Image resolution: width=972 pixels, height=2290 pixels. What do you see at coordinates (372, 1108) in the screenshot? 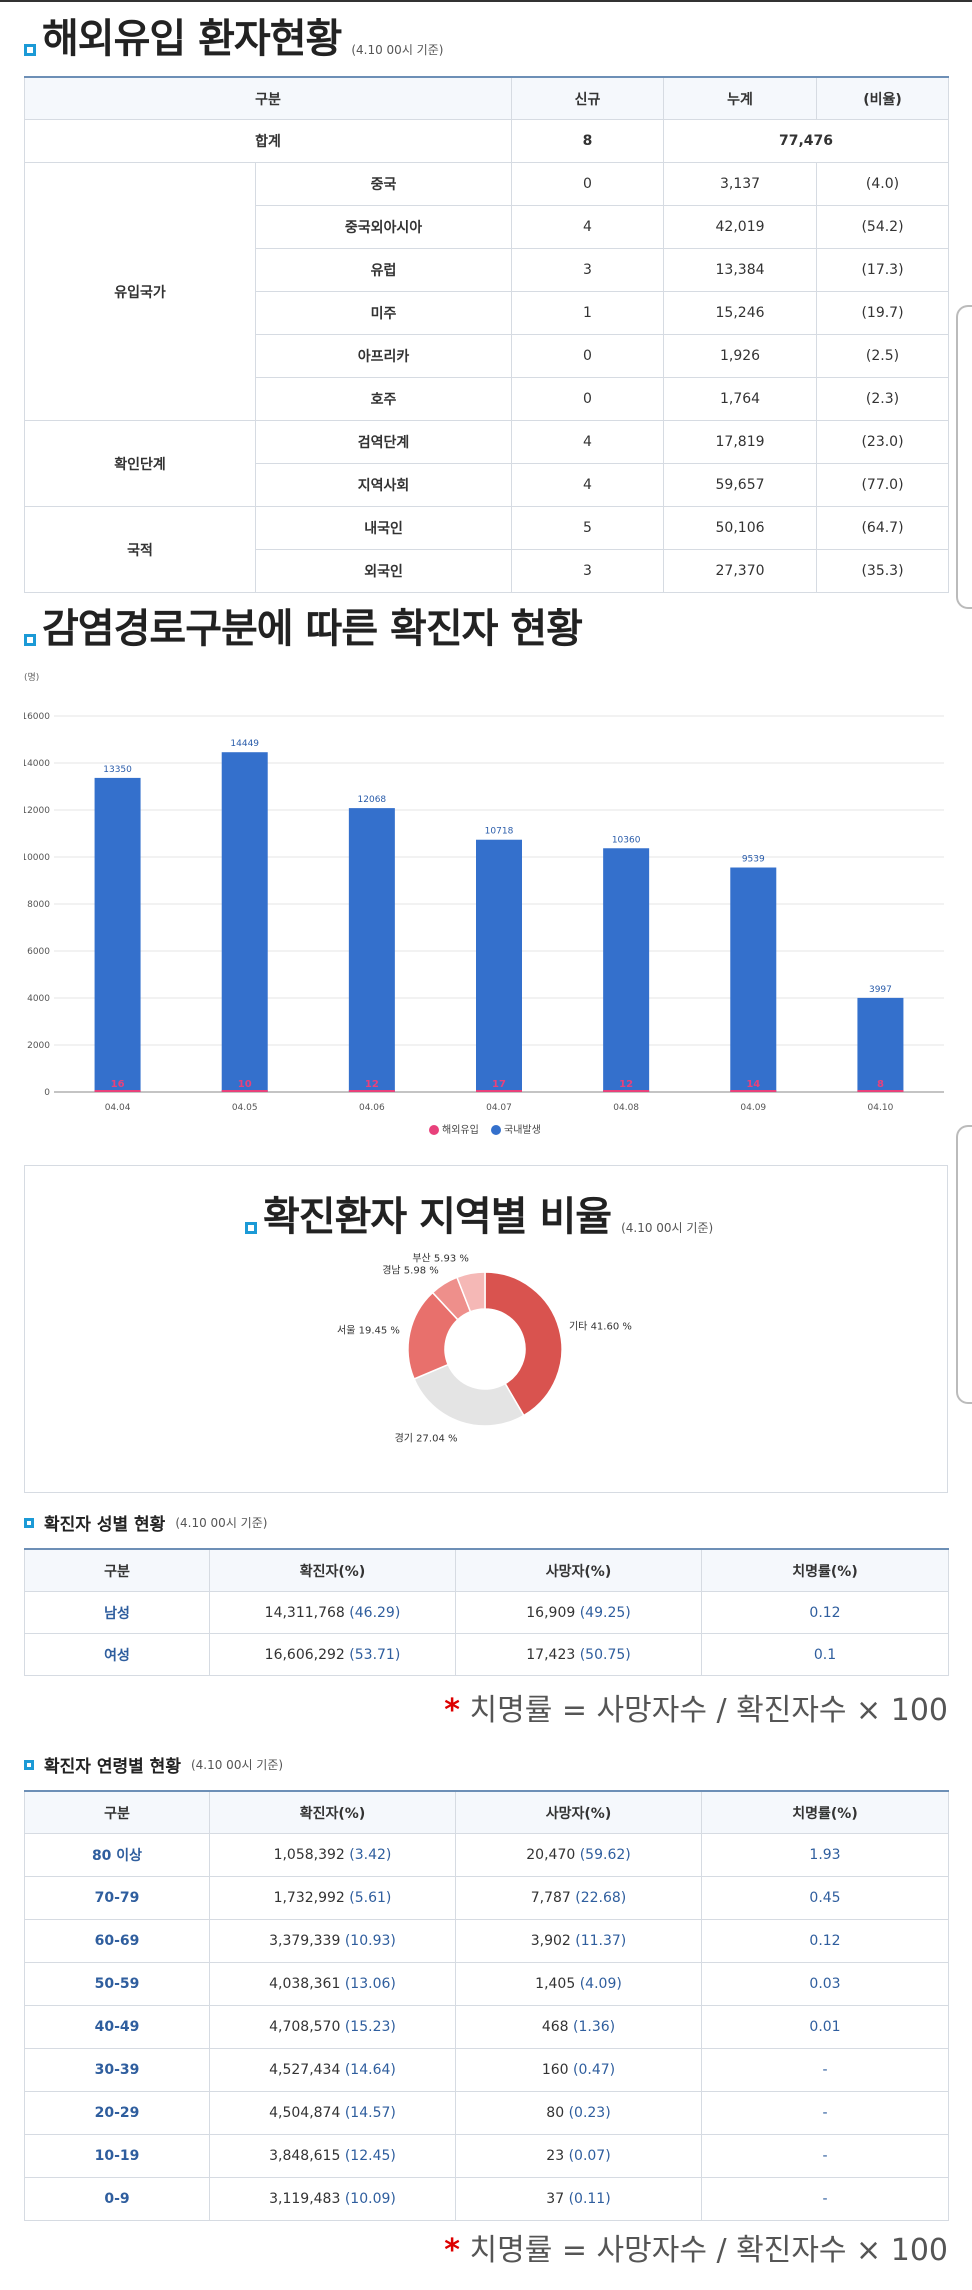
I see `x-tick-label: 04.06` at bounding box center [372, 1108].